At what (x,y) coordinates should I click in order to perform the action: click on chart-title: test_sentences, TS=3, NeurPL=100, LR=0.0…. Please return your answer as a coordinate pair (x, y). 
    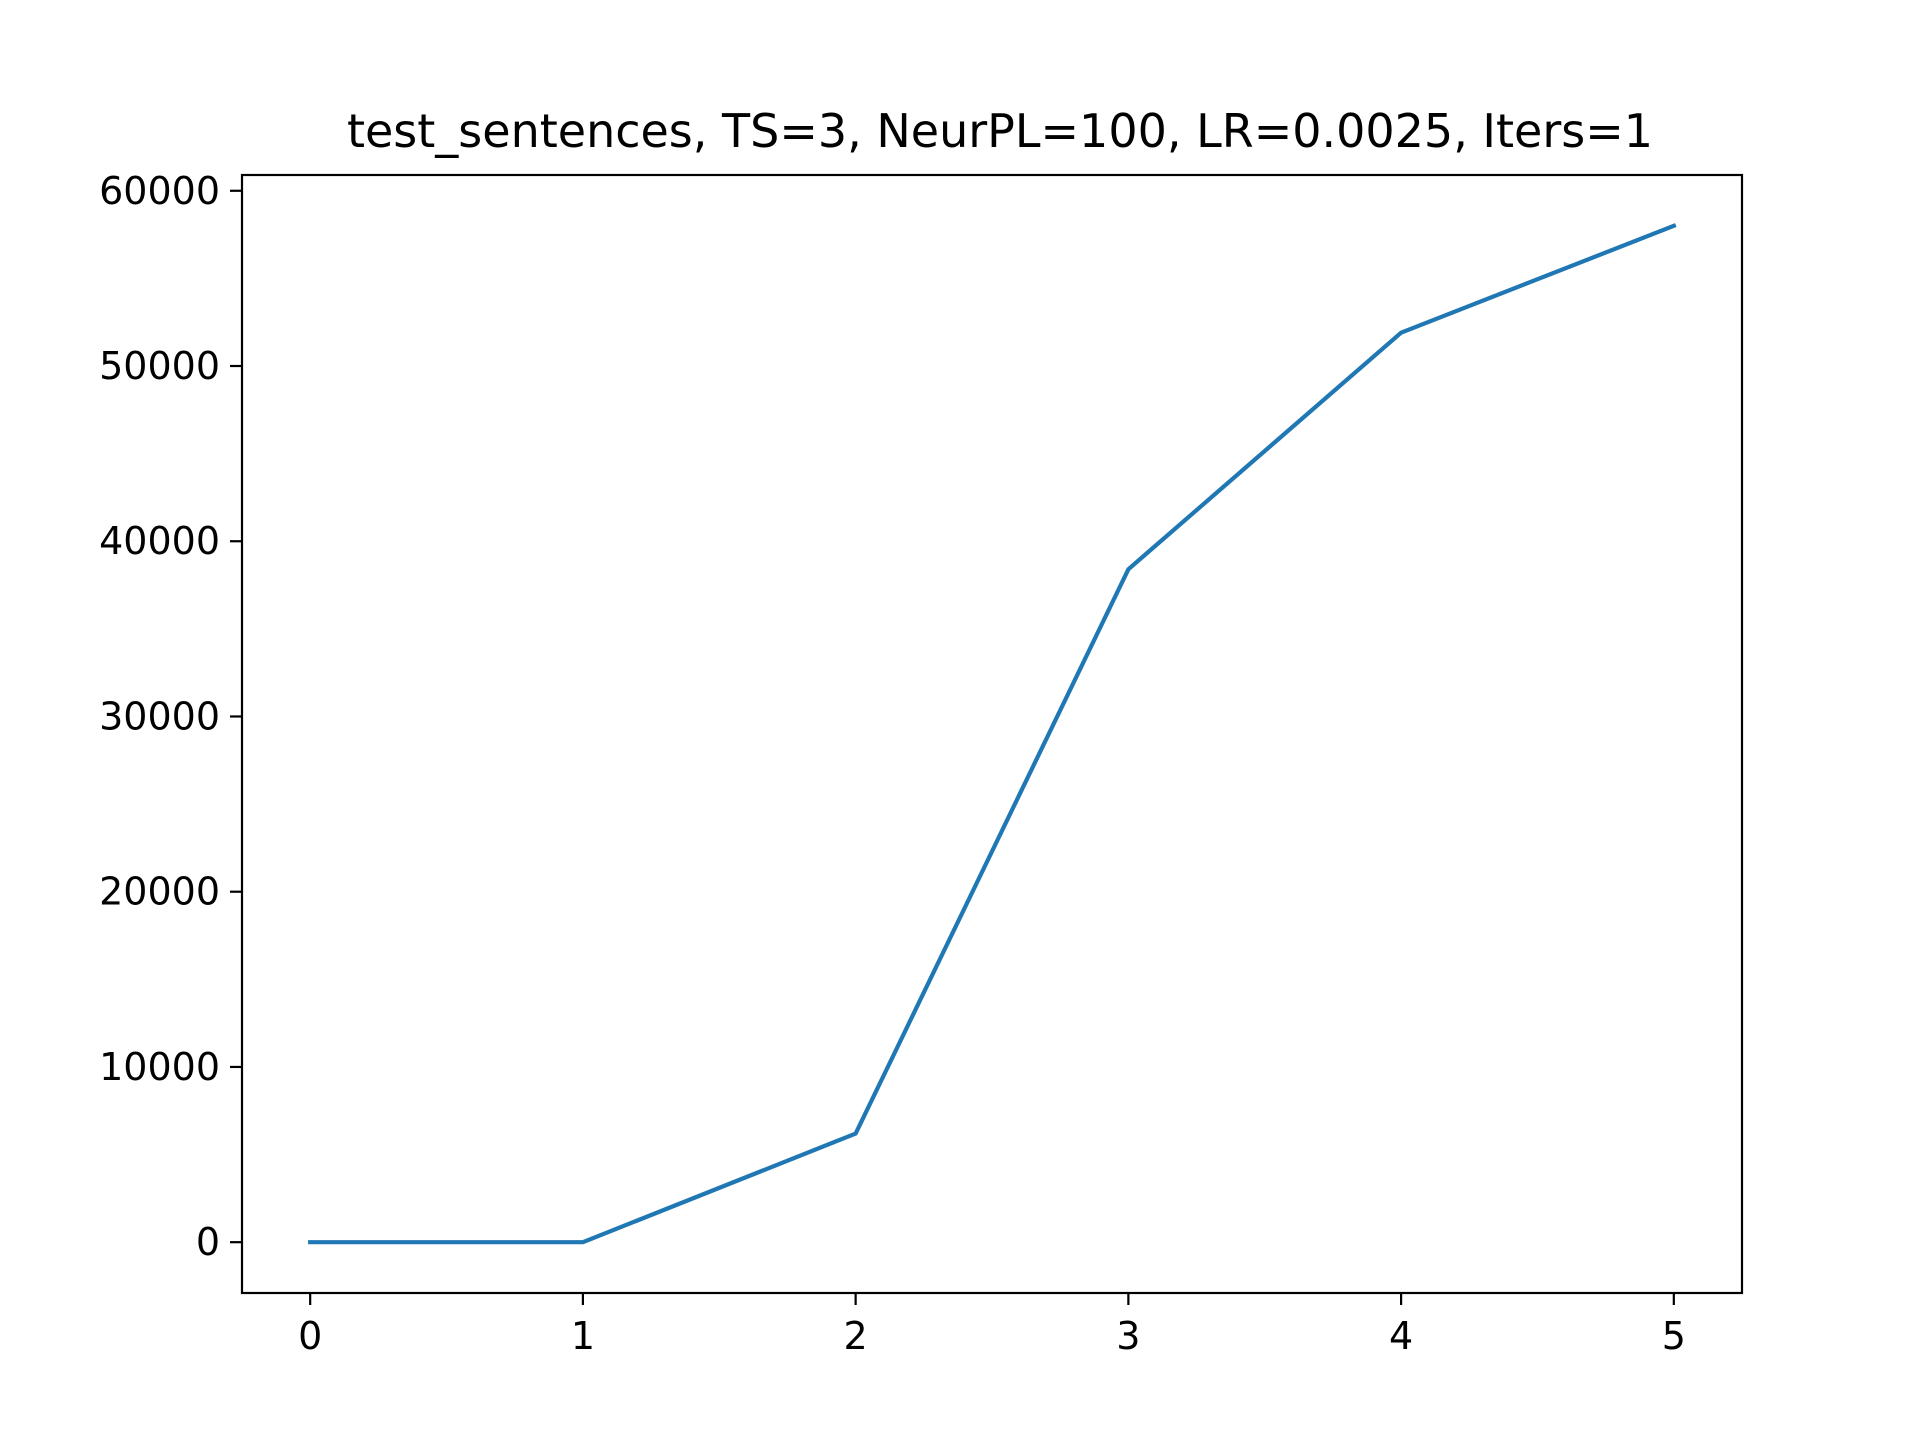
    Looking at the image, I should click on (1000, 131).